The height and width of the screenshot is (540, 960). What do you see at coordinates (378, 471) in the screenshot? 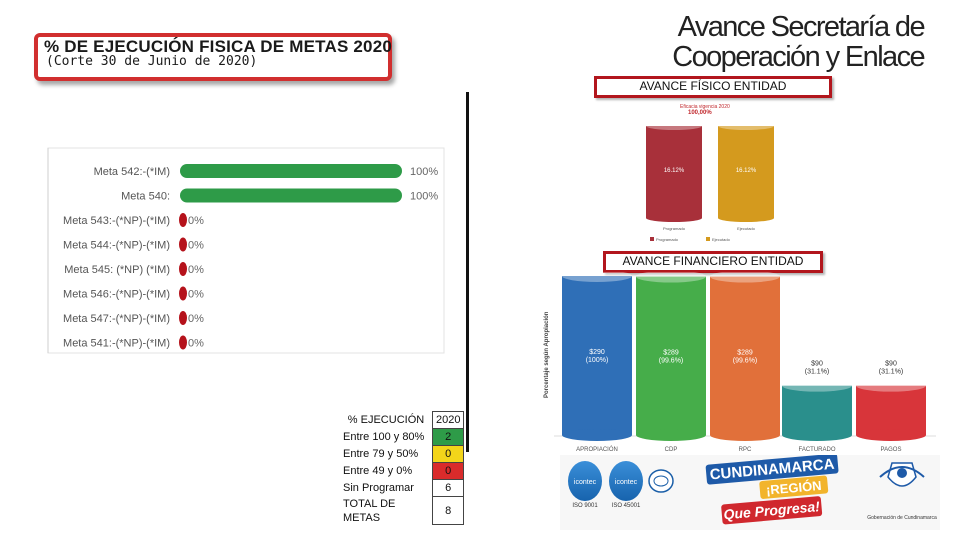
I see `summary-label: Entre 49 y 0%` at bounding box center [378, 471].